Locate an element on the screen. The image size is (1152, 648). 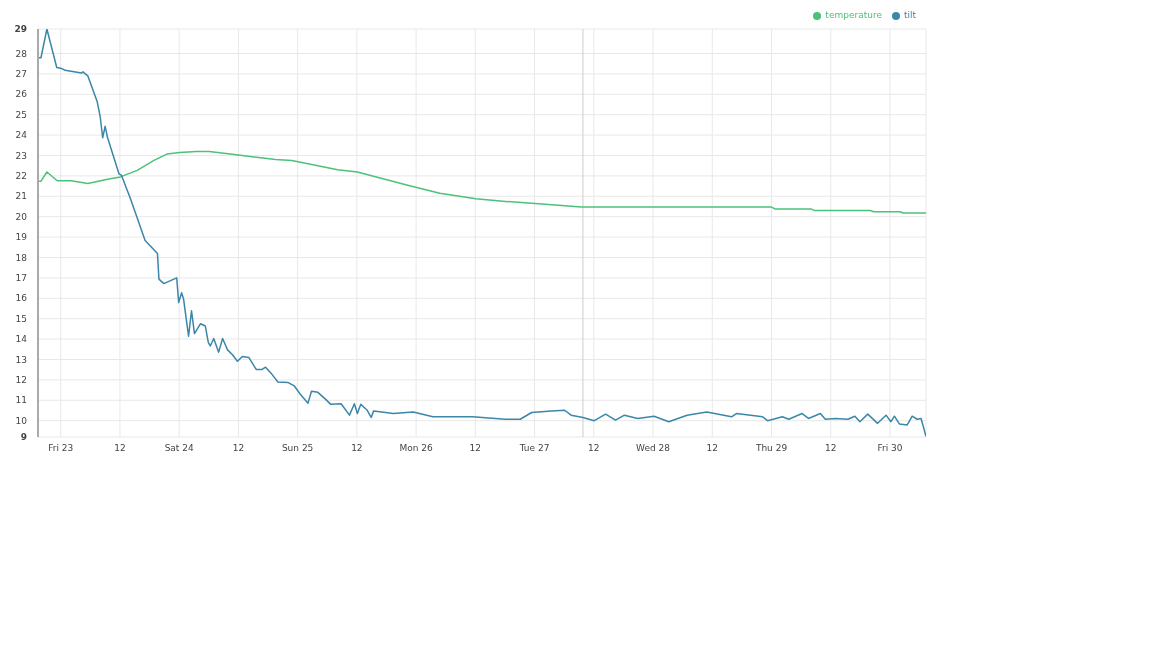
y-tick-label: 19 is located at coordinates (21, 237).